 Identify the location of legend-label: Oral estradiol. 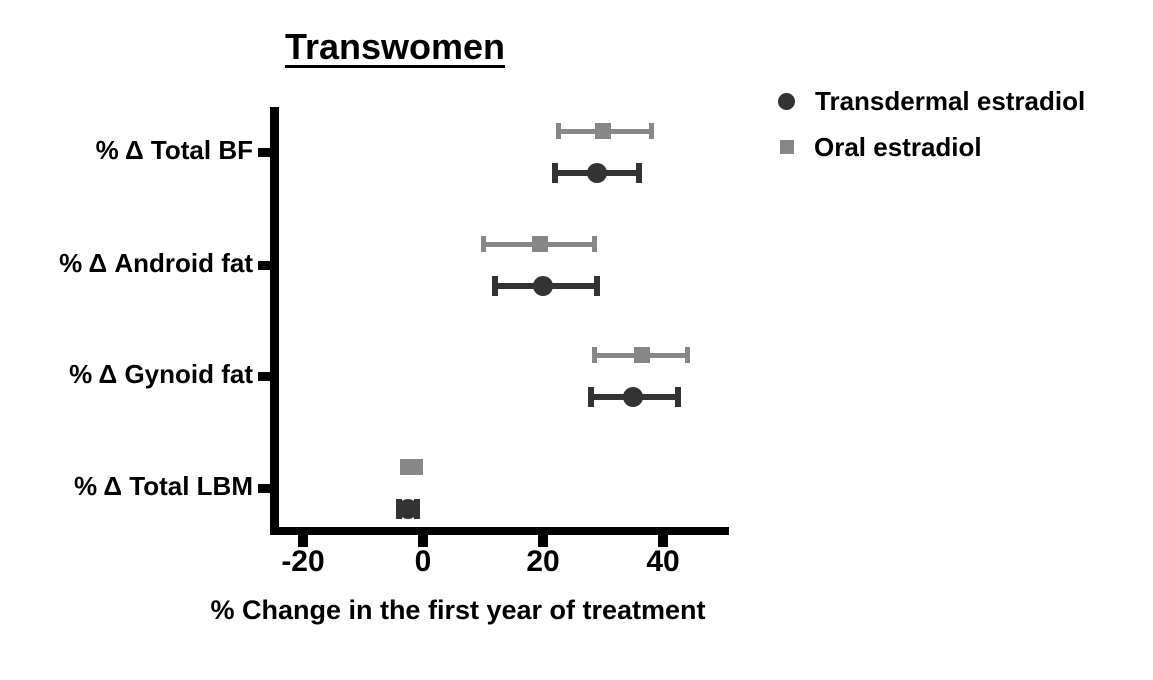
(898, 146).